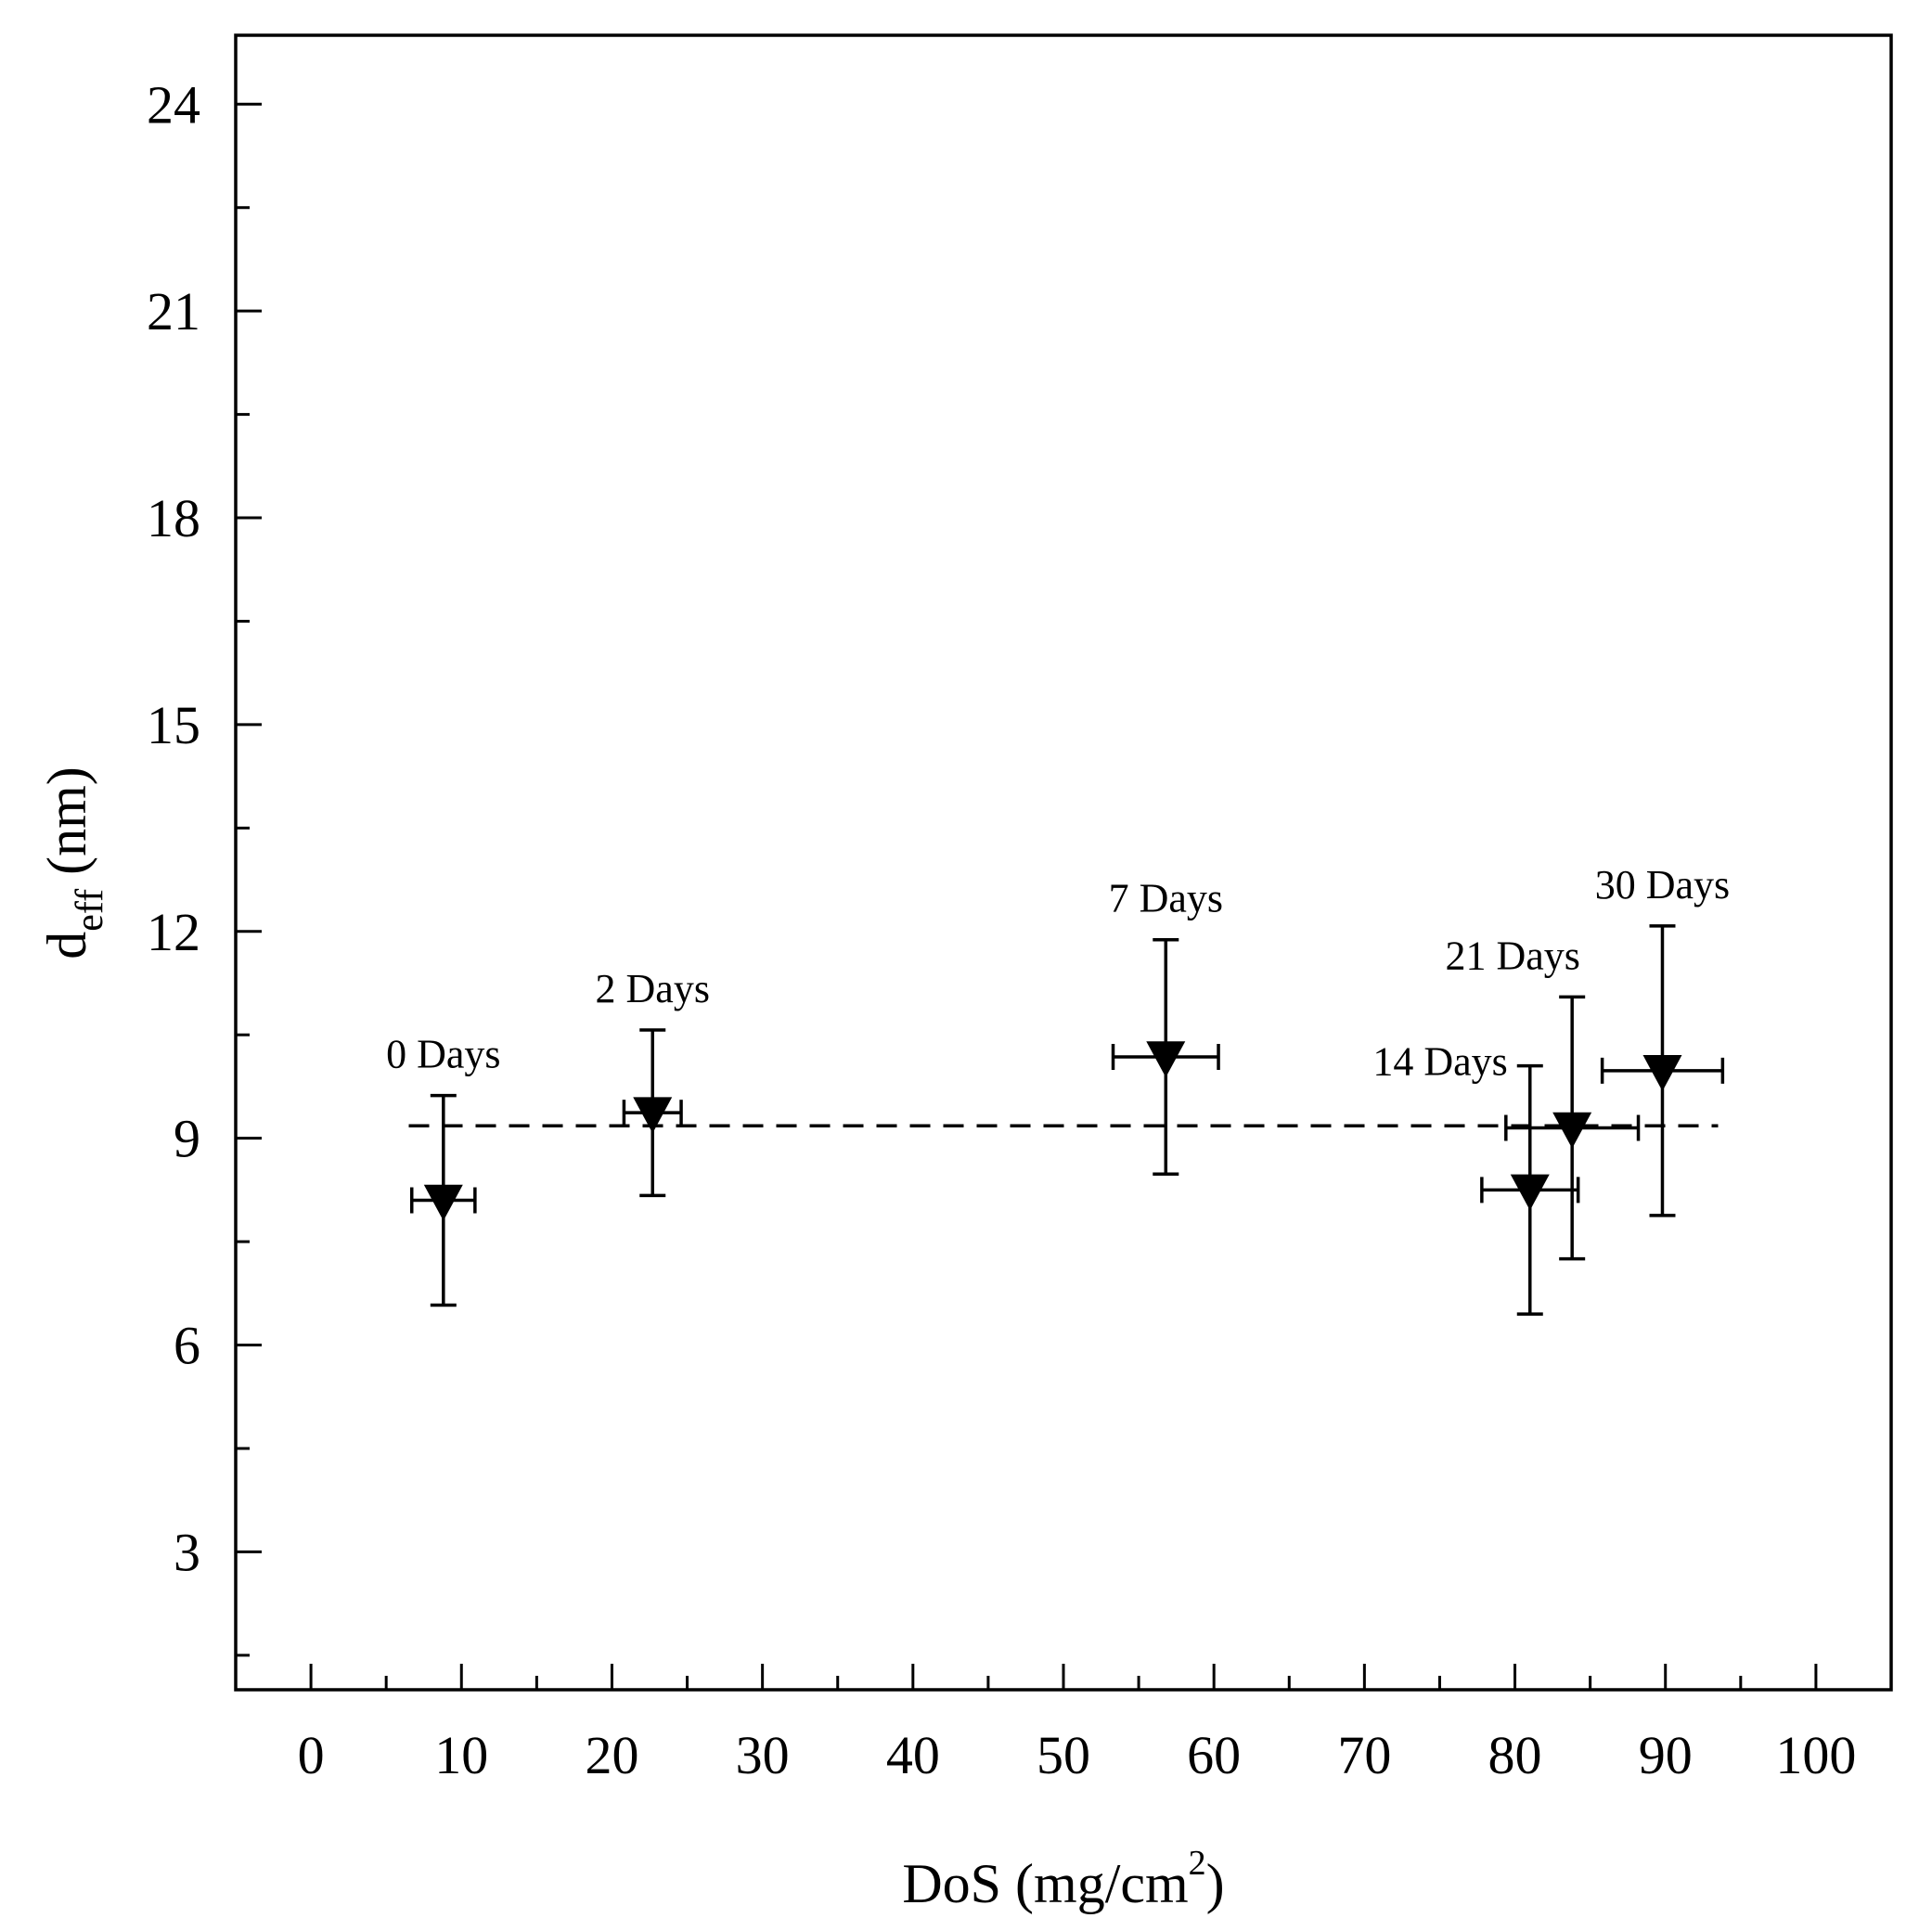  I want to click on x-tick-label: 50, so click(1063, 1755).